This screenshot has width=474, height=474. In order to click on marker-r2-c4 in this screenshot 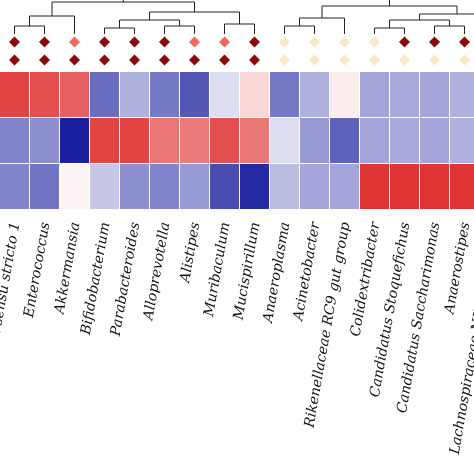, I will do `click(104, 60)`.